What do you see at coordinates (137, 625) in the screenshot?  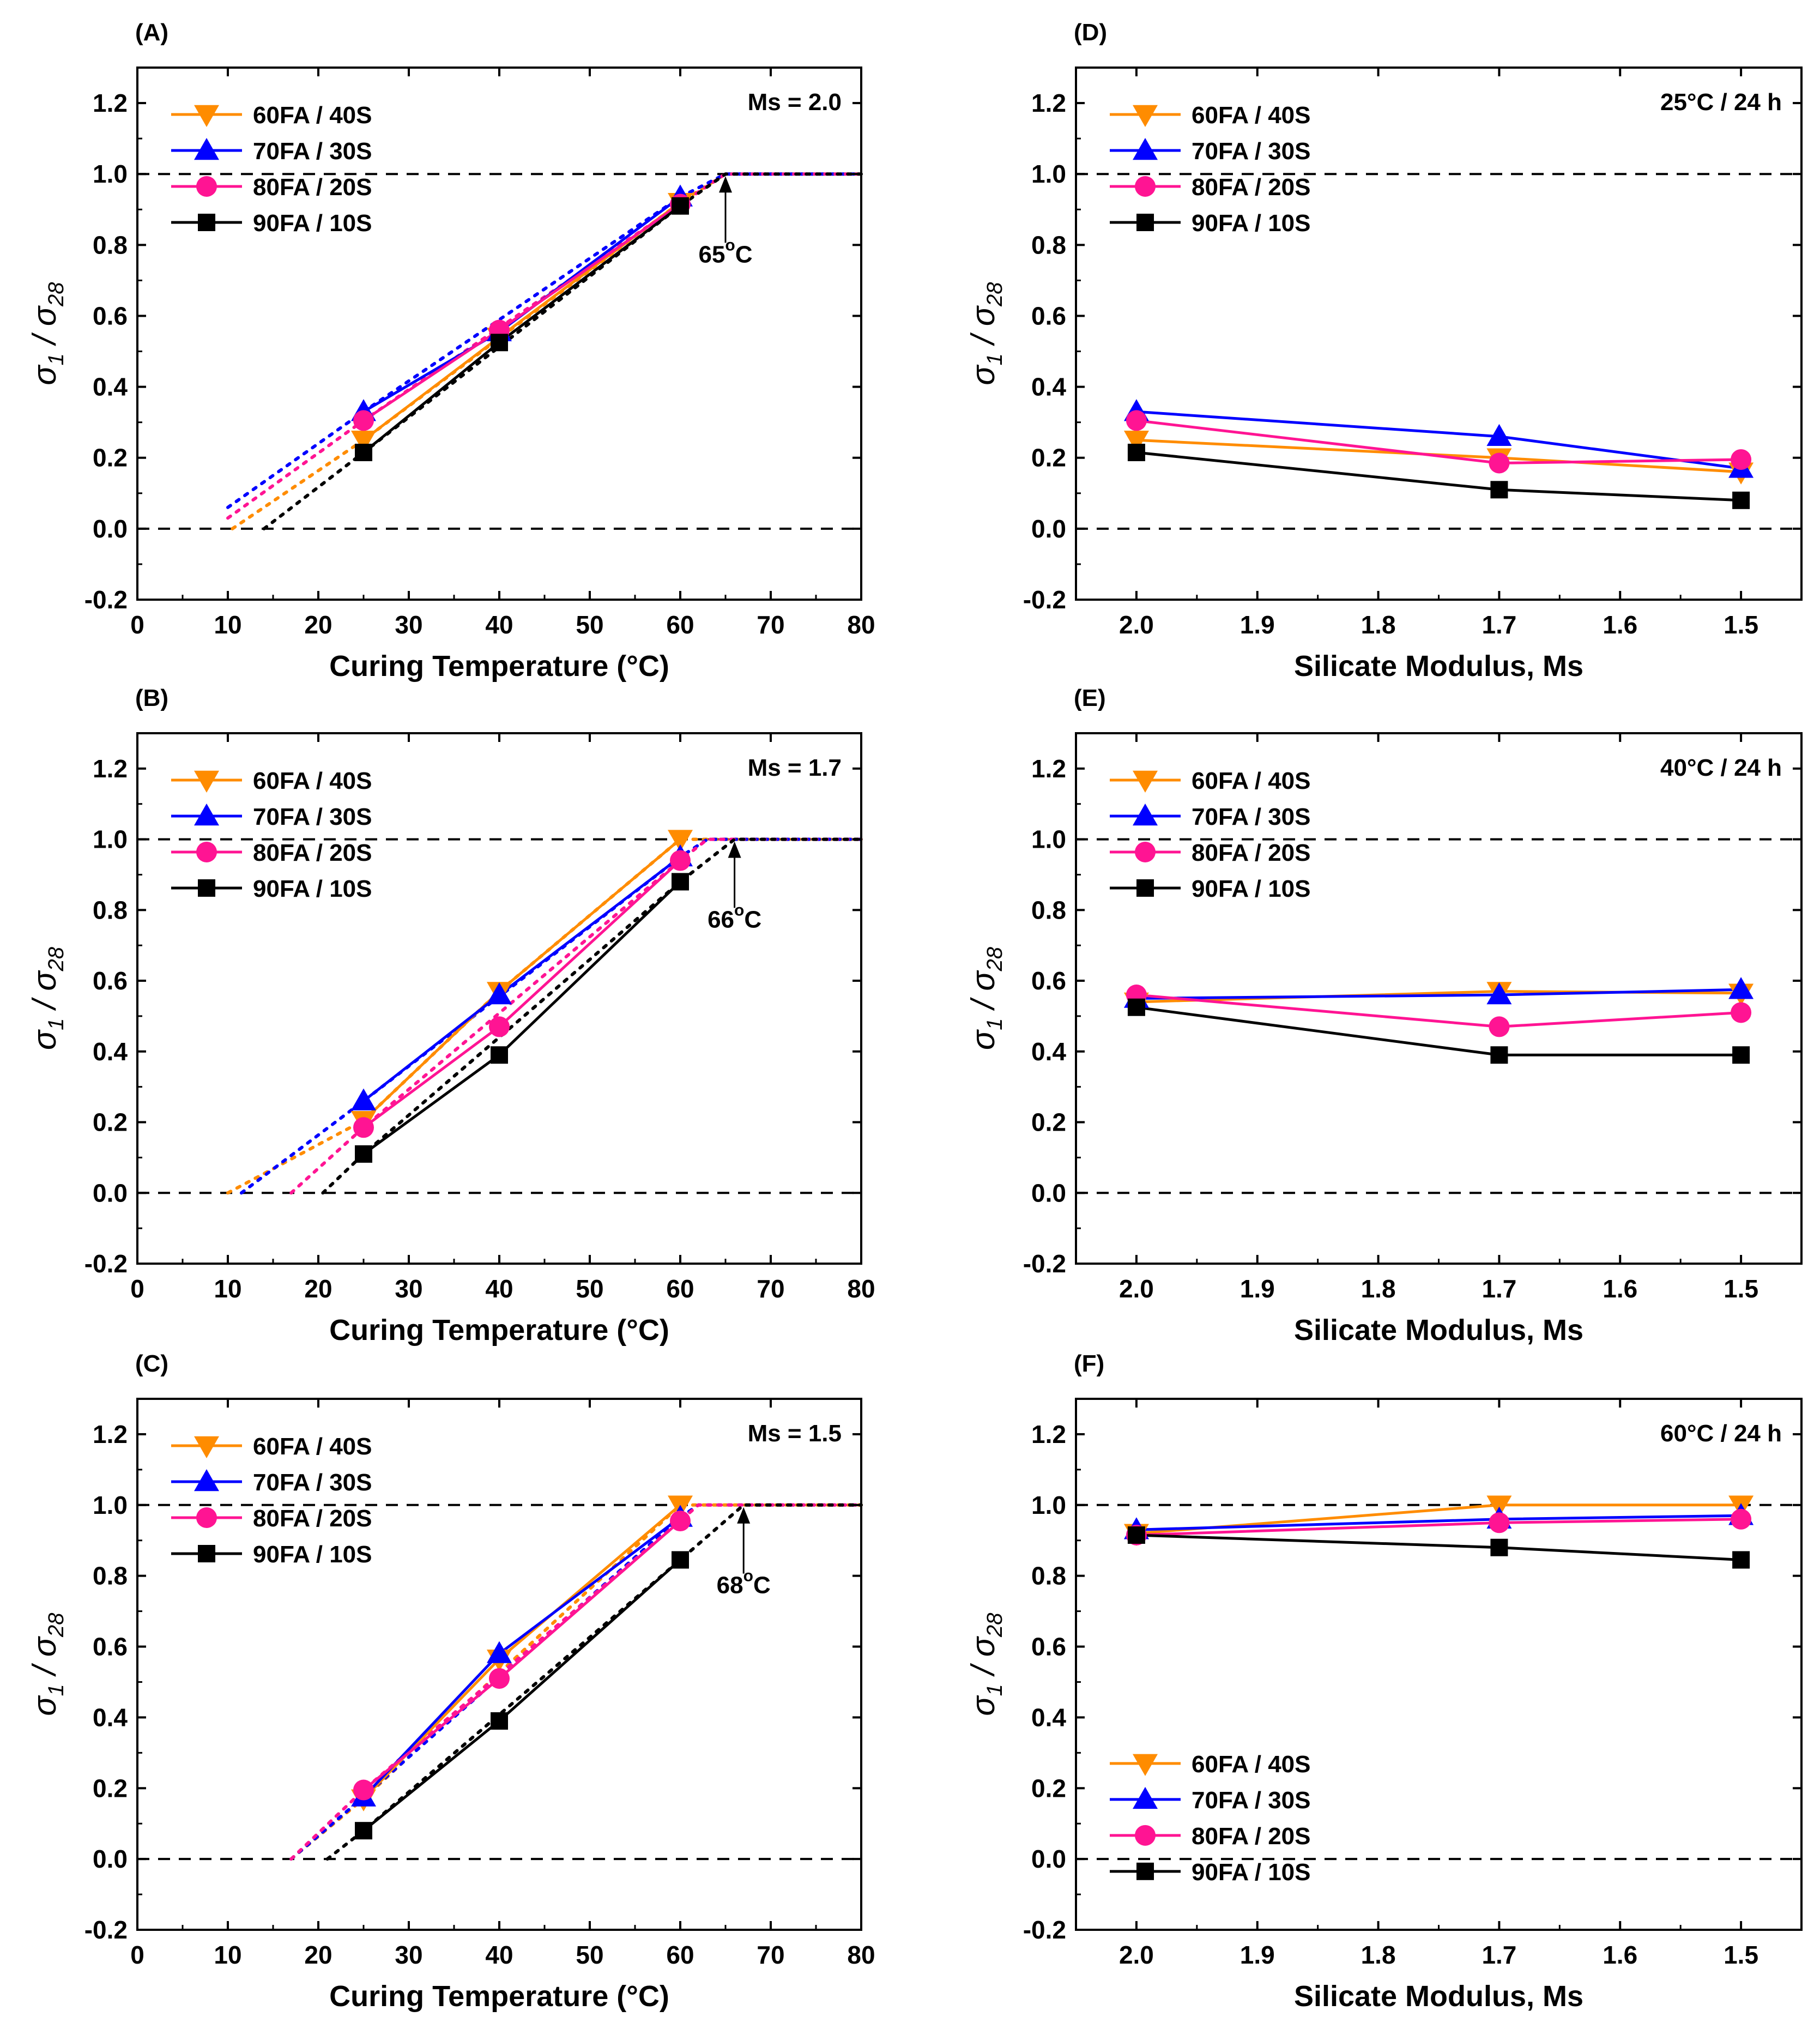 I see `x-tick-label: 0` at bounding box center [137, 625].